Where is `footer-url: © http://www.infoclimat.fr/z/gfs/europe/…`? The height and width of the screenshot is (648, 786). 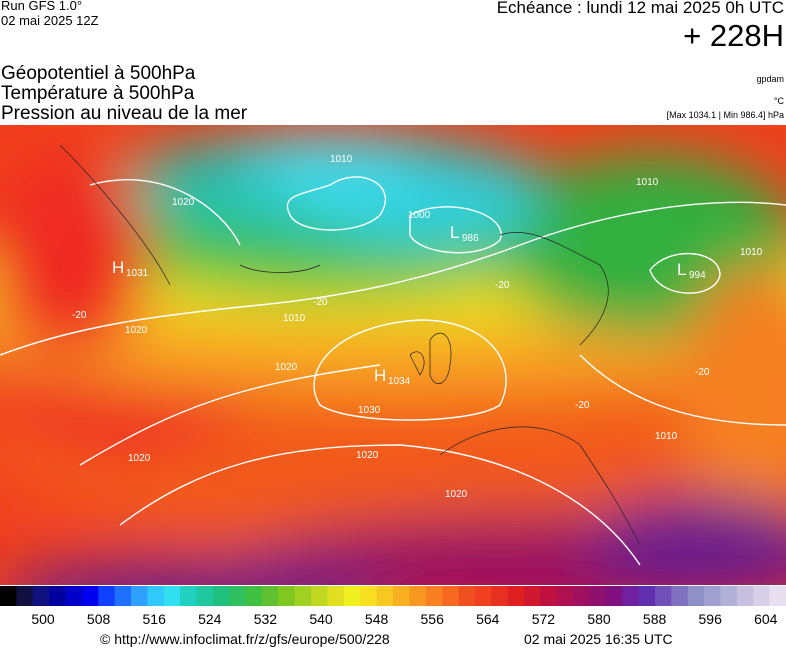
footer-url: © http://www.infoclimat.fr/z/gfs/europe/… is located at coordinates (245, 639).